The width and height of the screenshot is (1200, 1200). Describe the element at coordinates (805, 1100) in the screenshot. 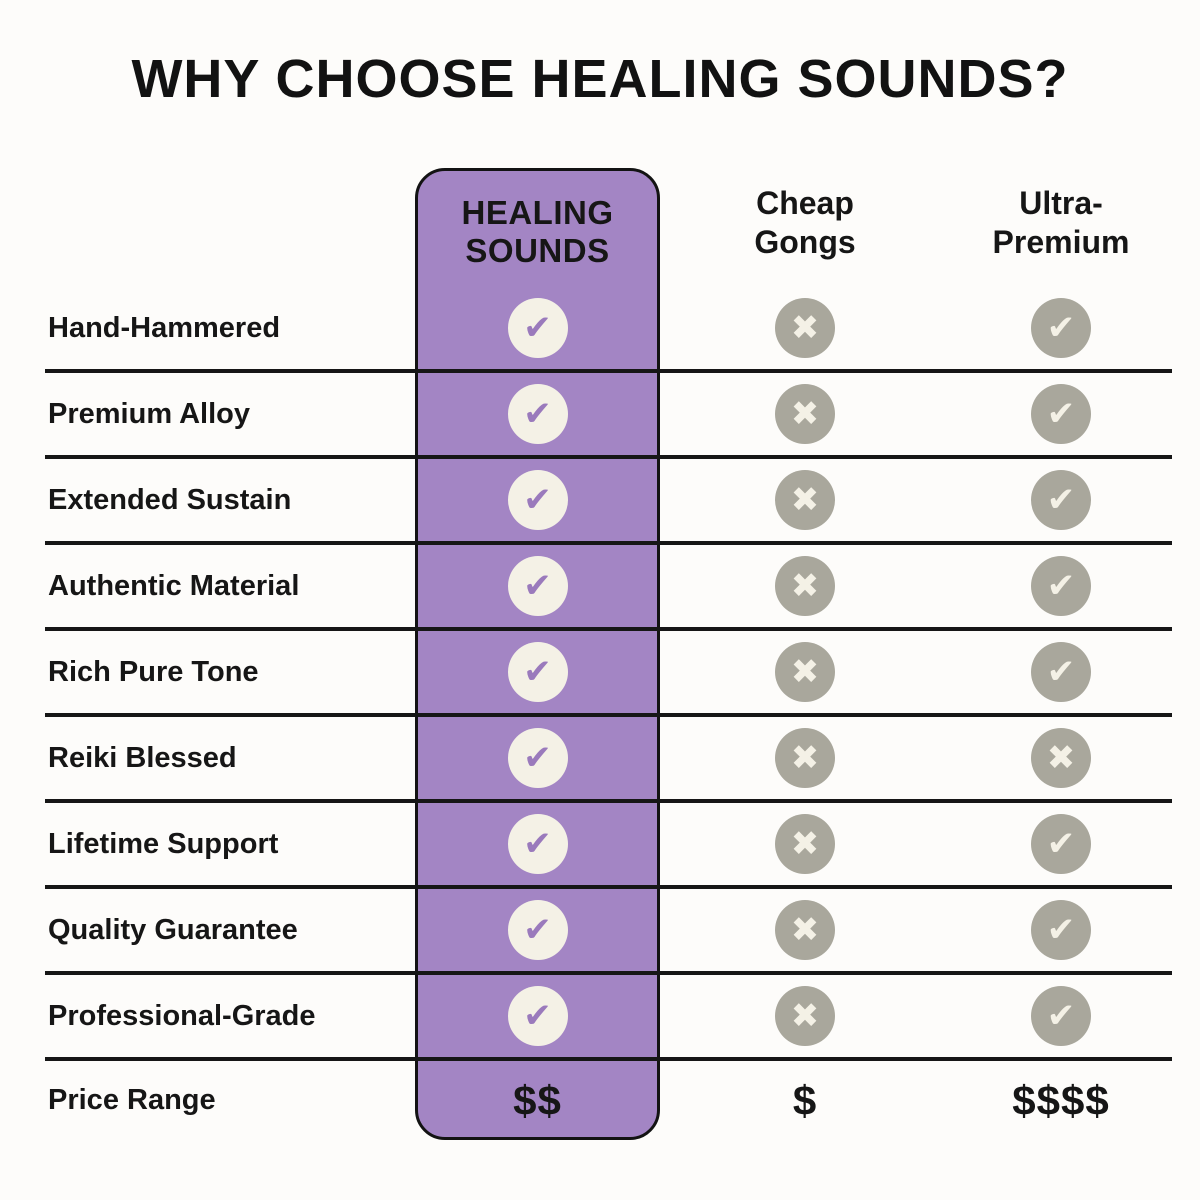

I see `price-cheap-gongs: $` at that location.